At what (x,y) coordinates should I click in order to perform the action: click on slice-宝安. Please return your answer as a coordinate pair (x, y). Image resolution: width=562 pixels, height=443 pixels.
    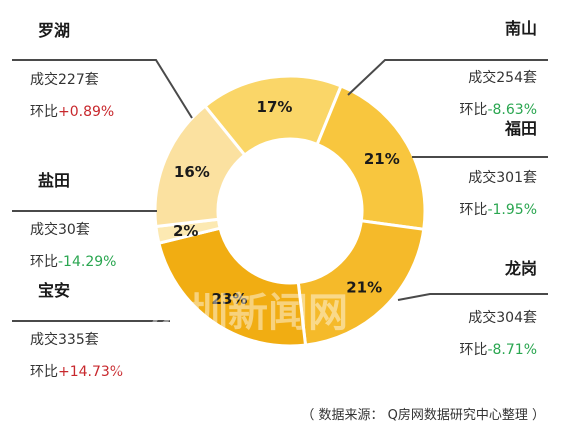
    Looking at the image, I should click on (232, 287).